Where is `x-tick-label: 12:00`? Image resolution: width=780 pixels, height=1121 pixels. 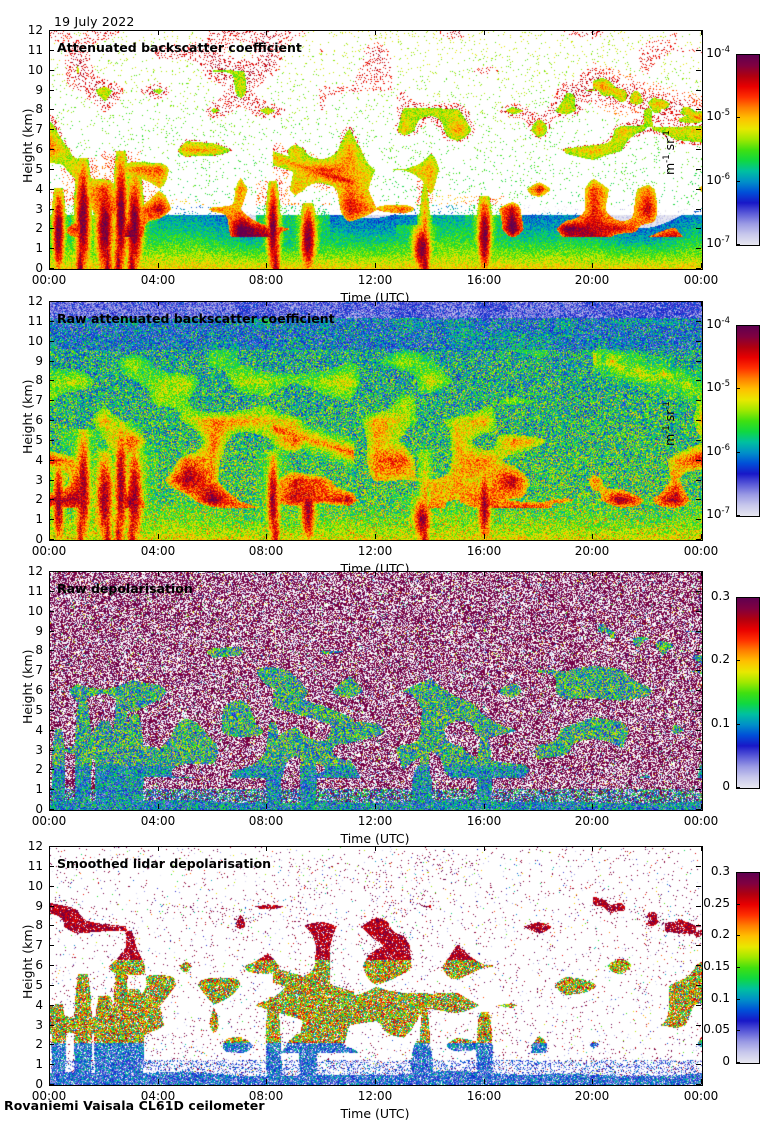 x-tick-label: 12:00 is located at coordinates (375, 551).